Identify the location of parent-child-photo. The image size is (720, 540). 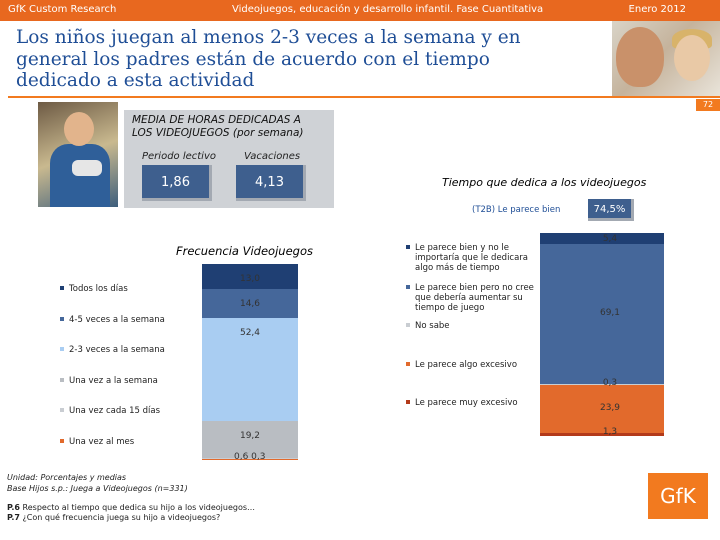
(666, 58).